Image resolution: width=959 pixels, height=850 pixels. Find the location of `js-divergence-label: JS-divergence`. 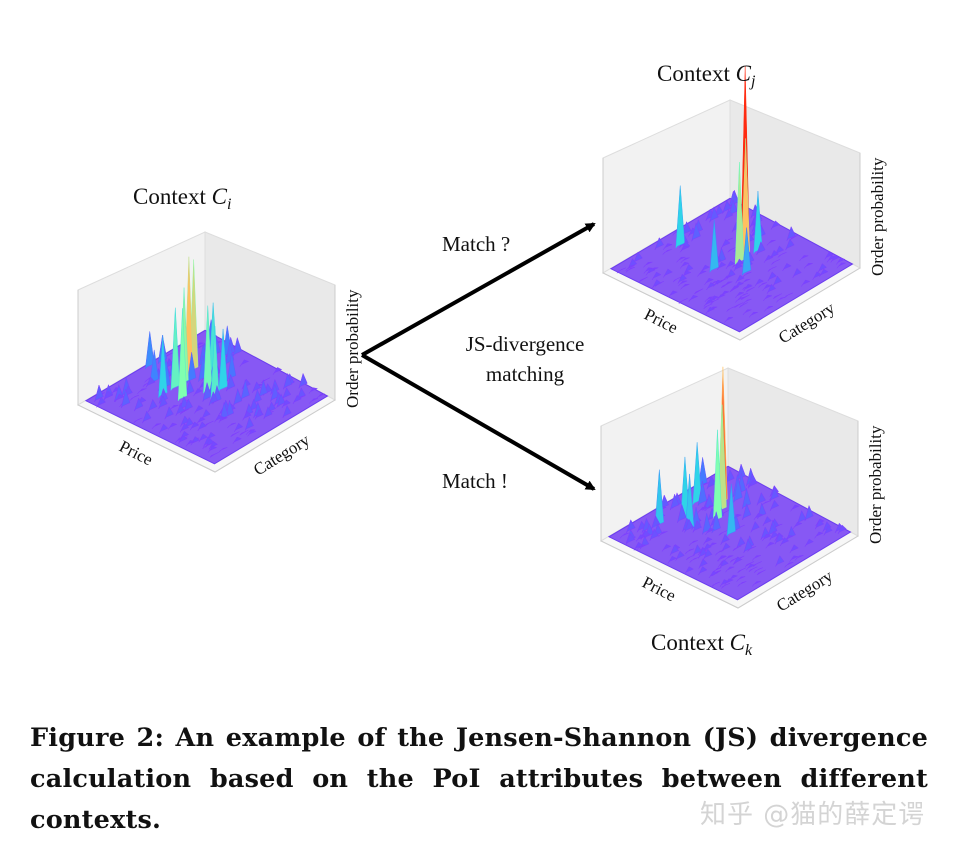

js-divergence-label: JS-divergence is located at coordinates (525, 344).